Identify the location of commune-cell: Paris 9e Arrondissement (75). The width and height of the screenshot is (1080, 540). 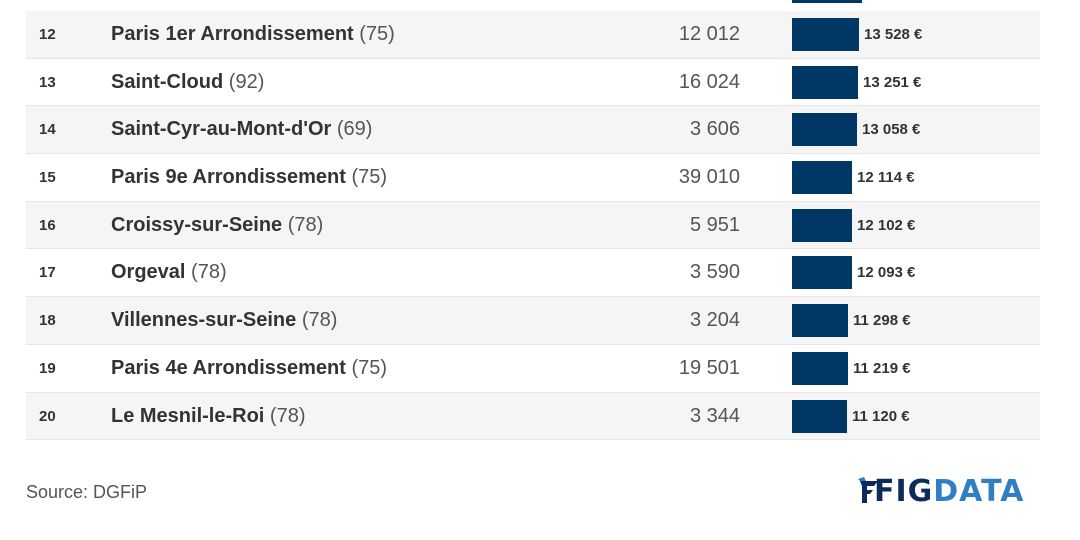
(249, 177).